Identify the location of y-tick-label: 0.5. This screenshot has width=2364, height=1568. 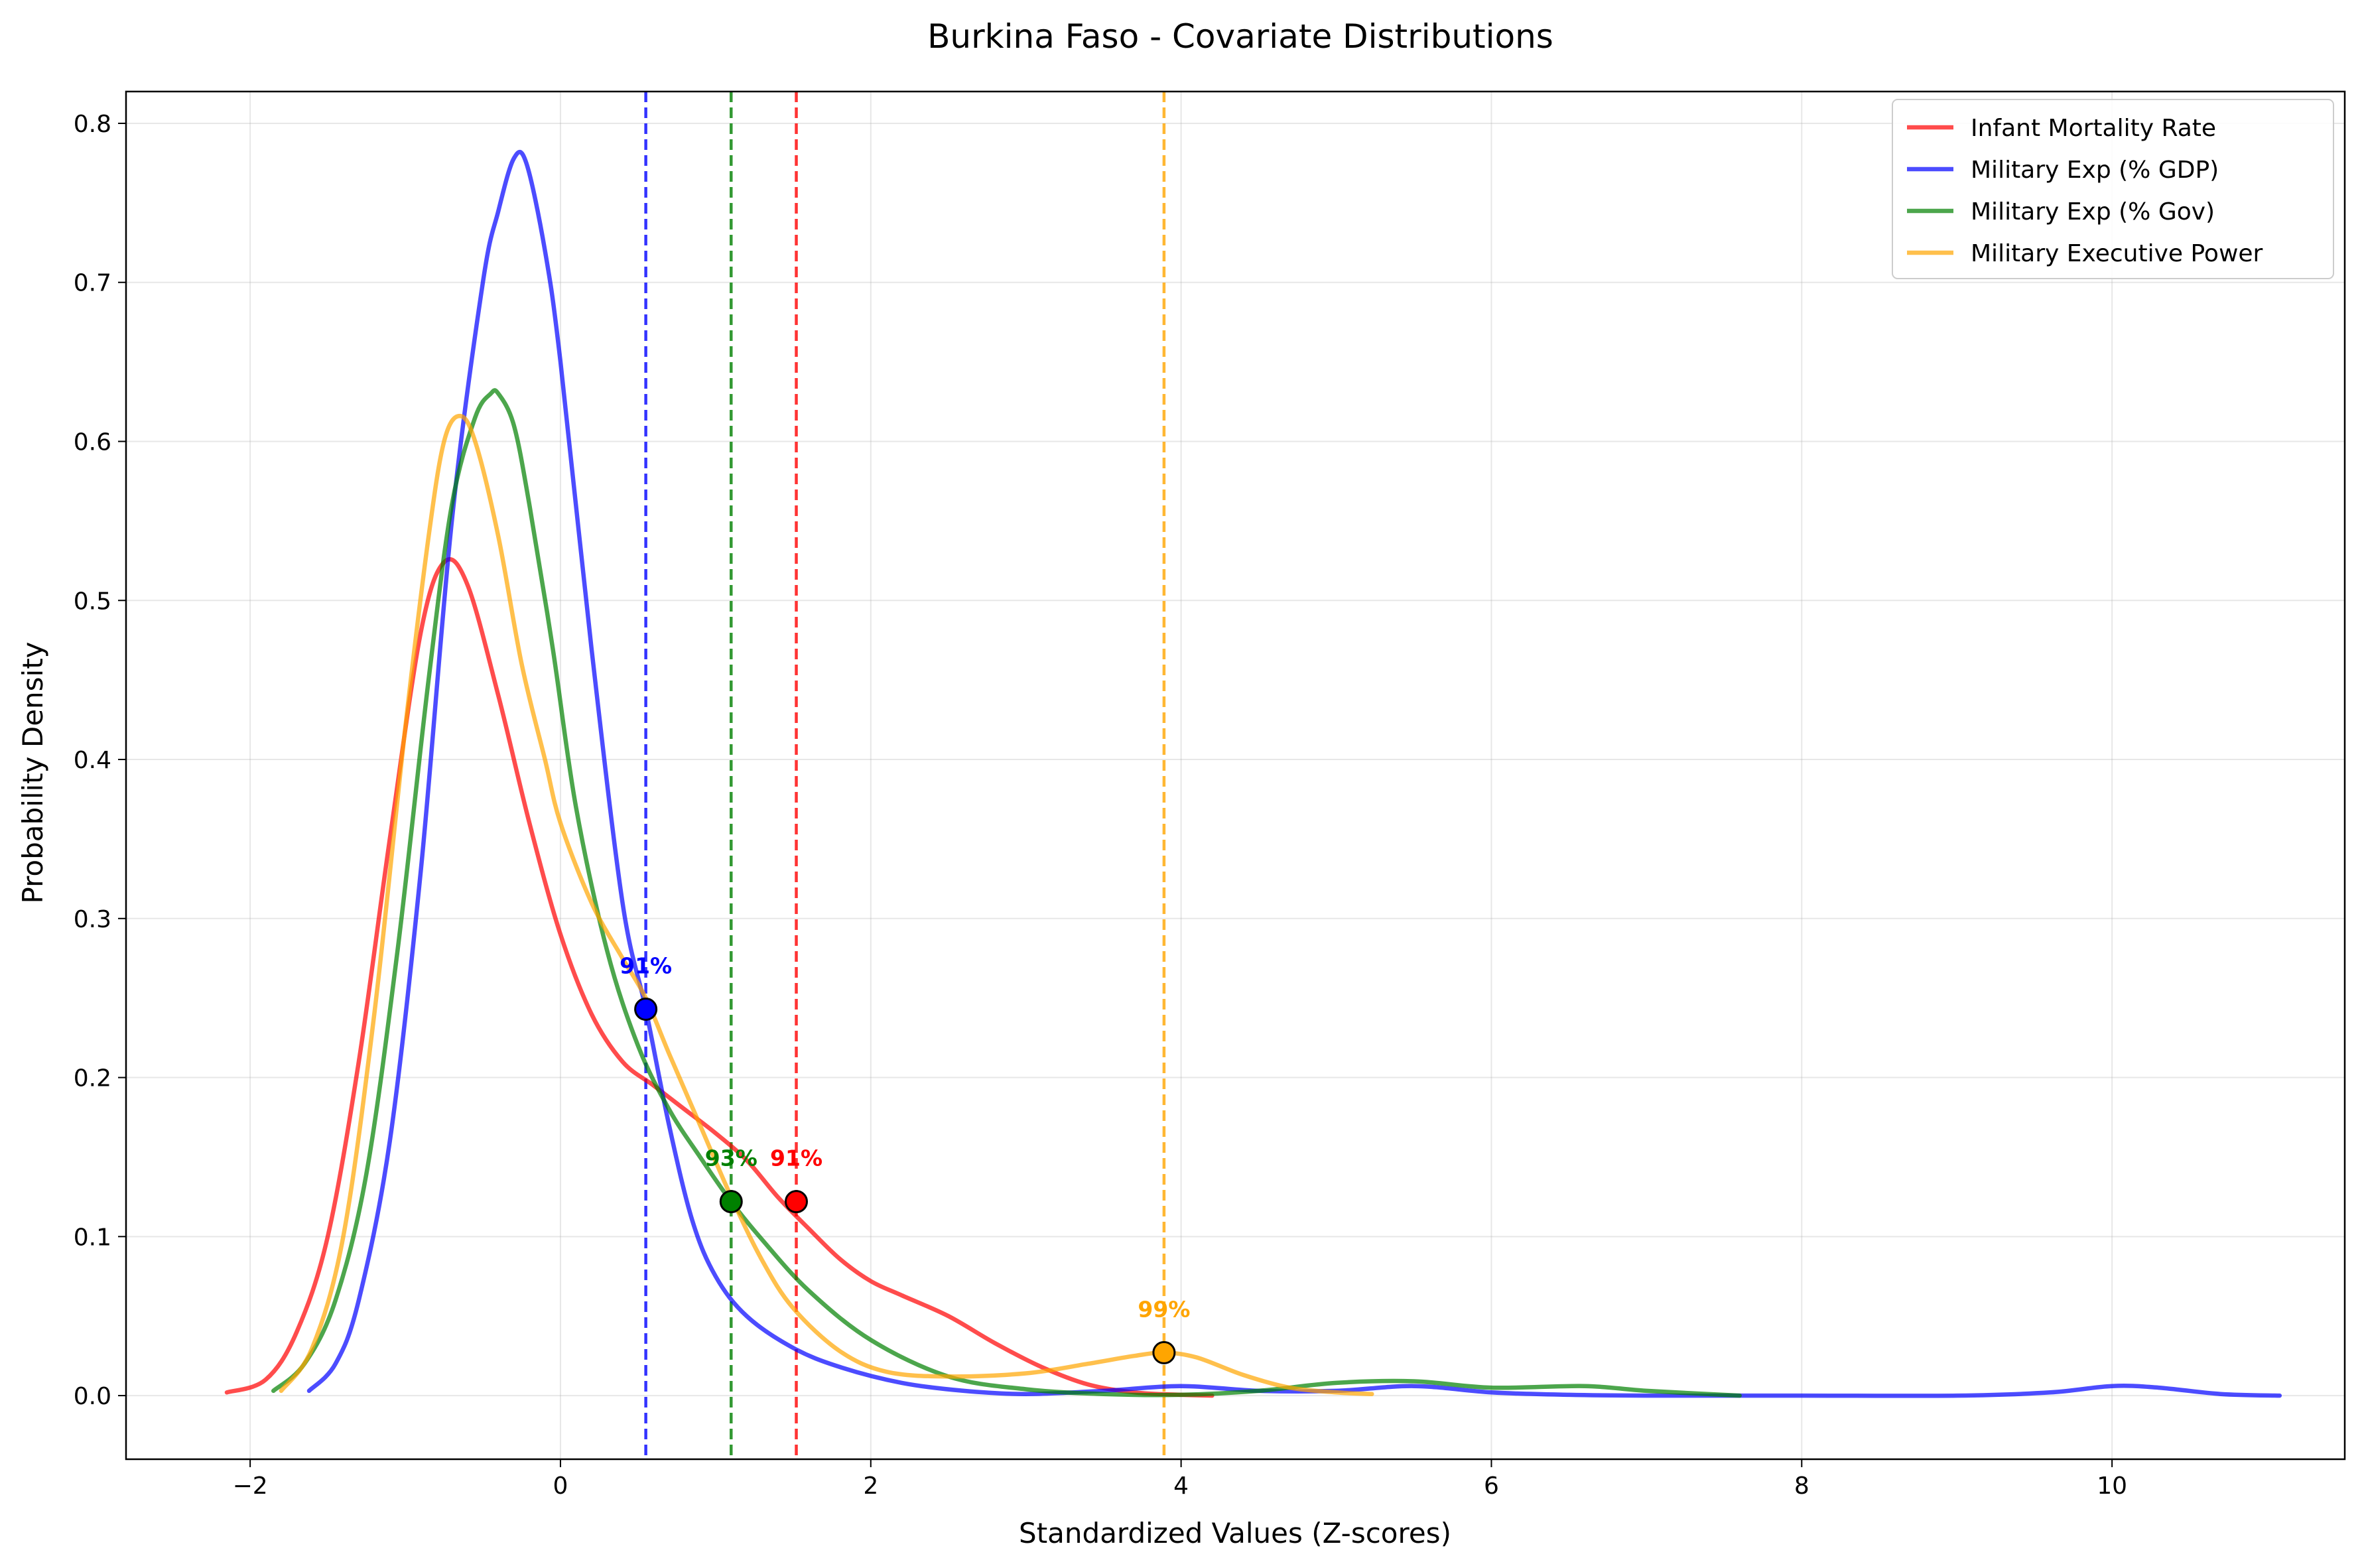
(92, 601).